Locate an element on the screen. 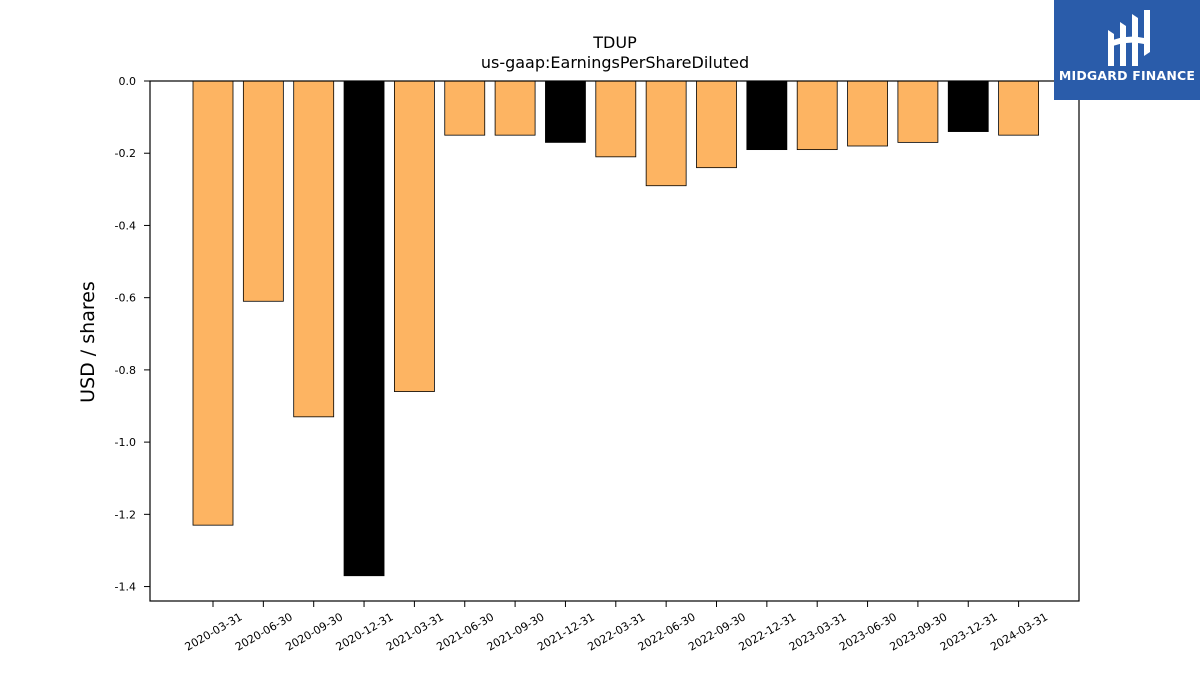  y-ticks-group: 0.0 -0.2 -0.4 -0.6 -0.8 -1.0 -1.2 -1.4 is located at coordinates (132, 334).